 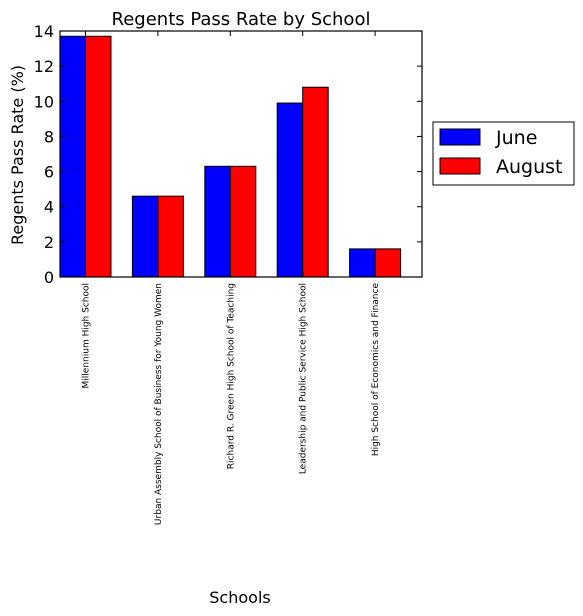 What do you see at coordinates (49, 242) in the screenshot?
I see `y-tick-label: 2` at bounding box center [49, 242].